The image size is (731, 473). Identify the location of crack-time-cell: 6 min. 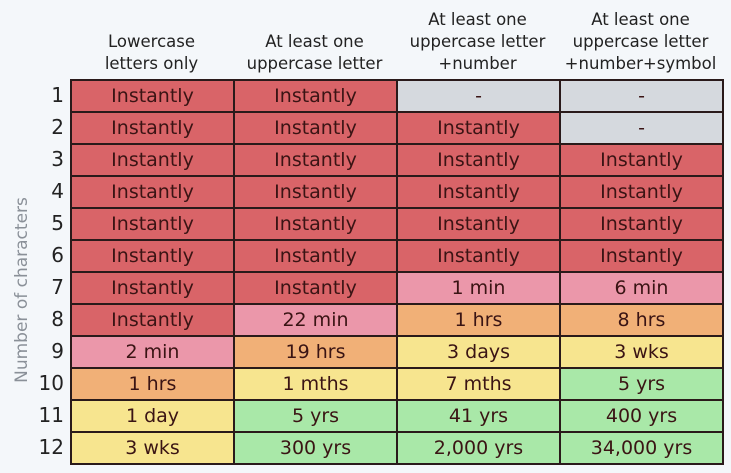
(641, 288).